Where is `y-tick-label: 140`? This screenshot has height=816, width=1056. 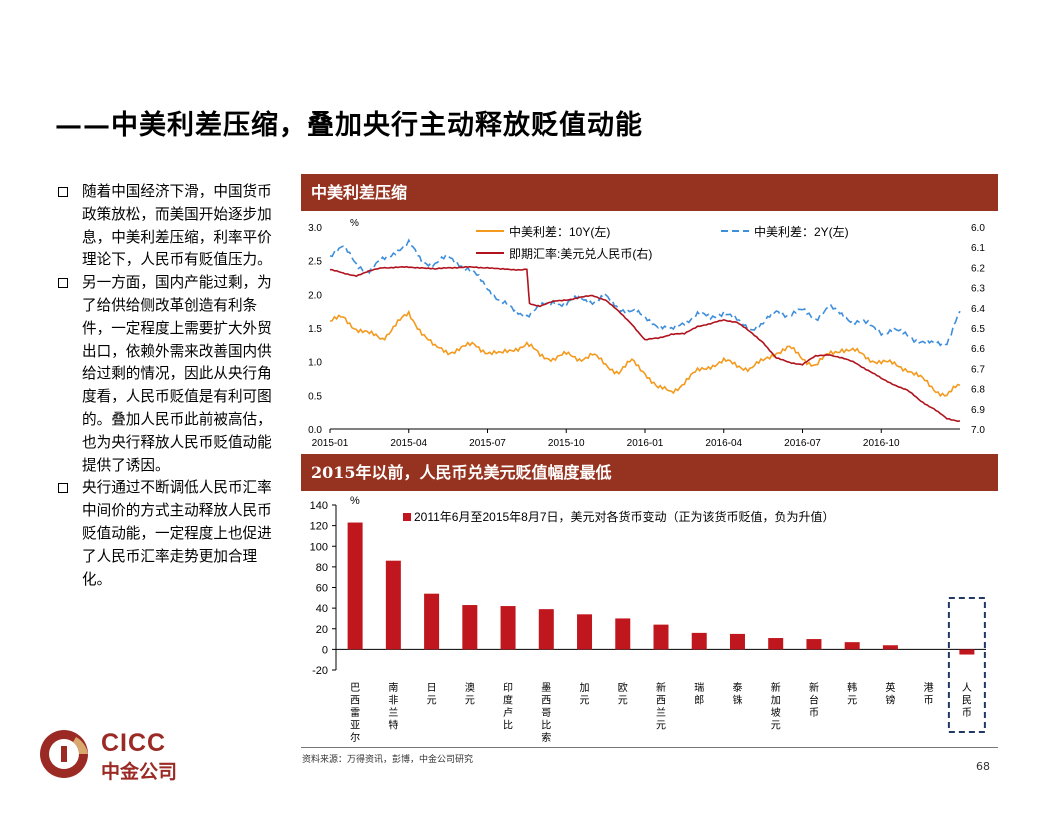
y-tick-label: 140 is located at coordinates (319, 506).